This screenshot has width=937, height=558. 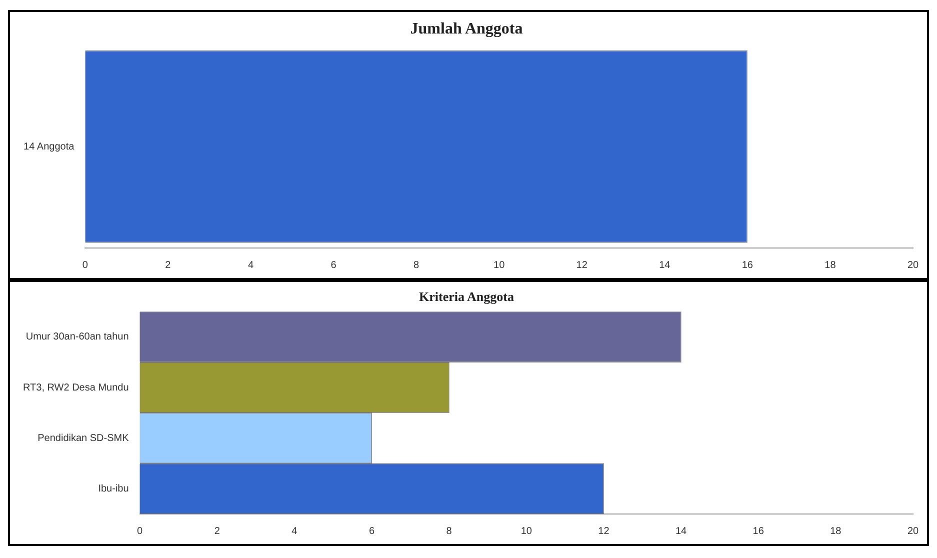 What do you see at coordinates (466, 29) in the screenshot?
I see `chart-title: Jumlah Anggota` at bounding box center [466, 29].